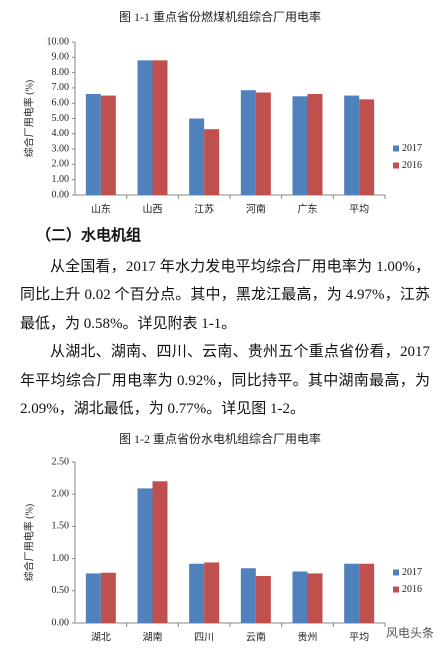 The width and height of the screenshot is (440, 655). What do you see at coordinates (409, 633) in the screenshot?
I see `watermark: 风电头条` at bounding box center [409, 633].